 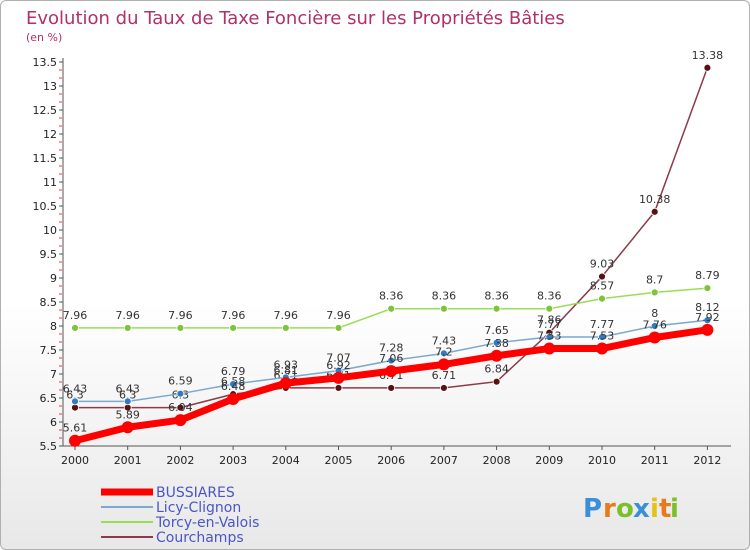 I want to click on x-tick-label: 2008, so click(x=497, y=460).